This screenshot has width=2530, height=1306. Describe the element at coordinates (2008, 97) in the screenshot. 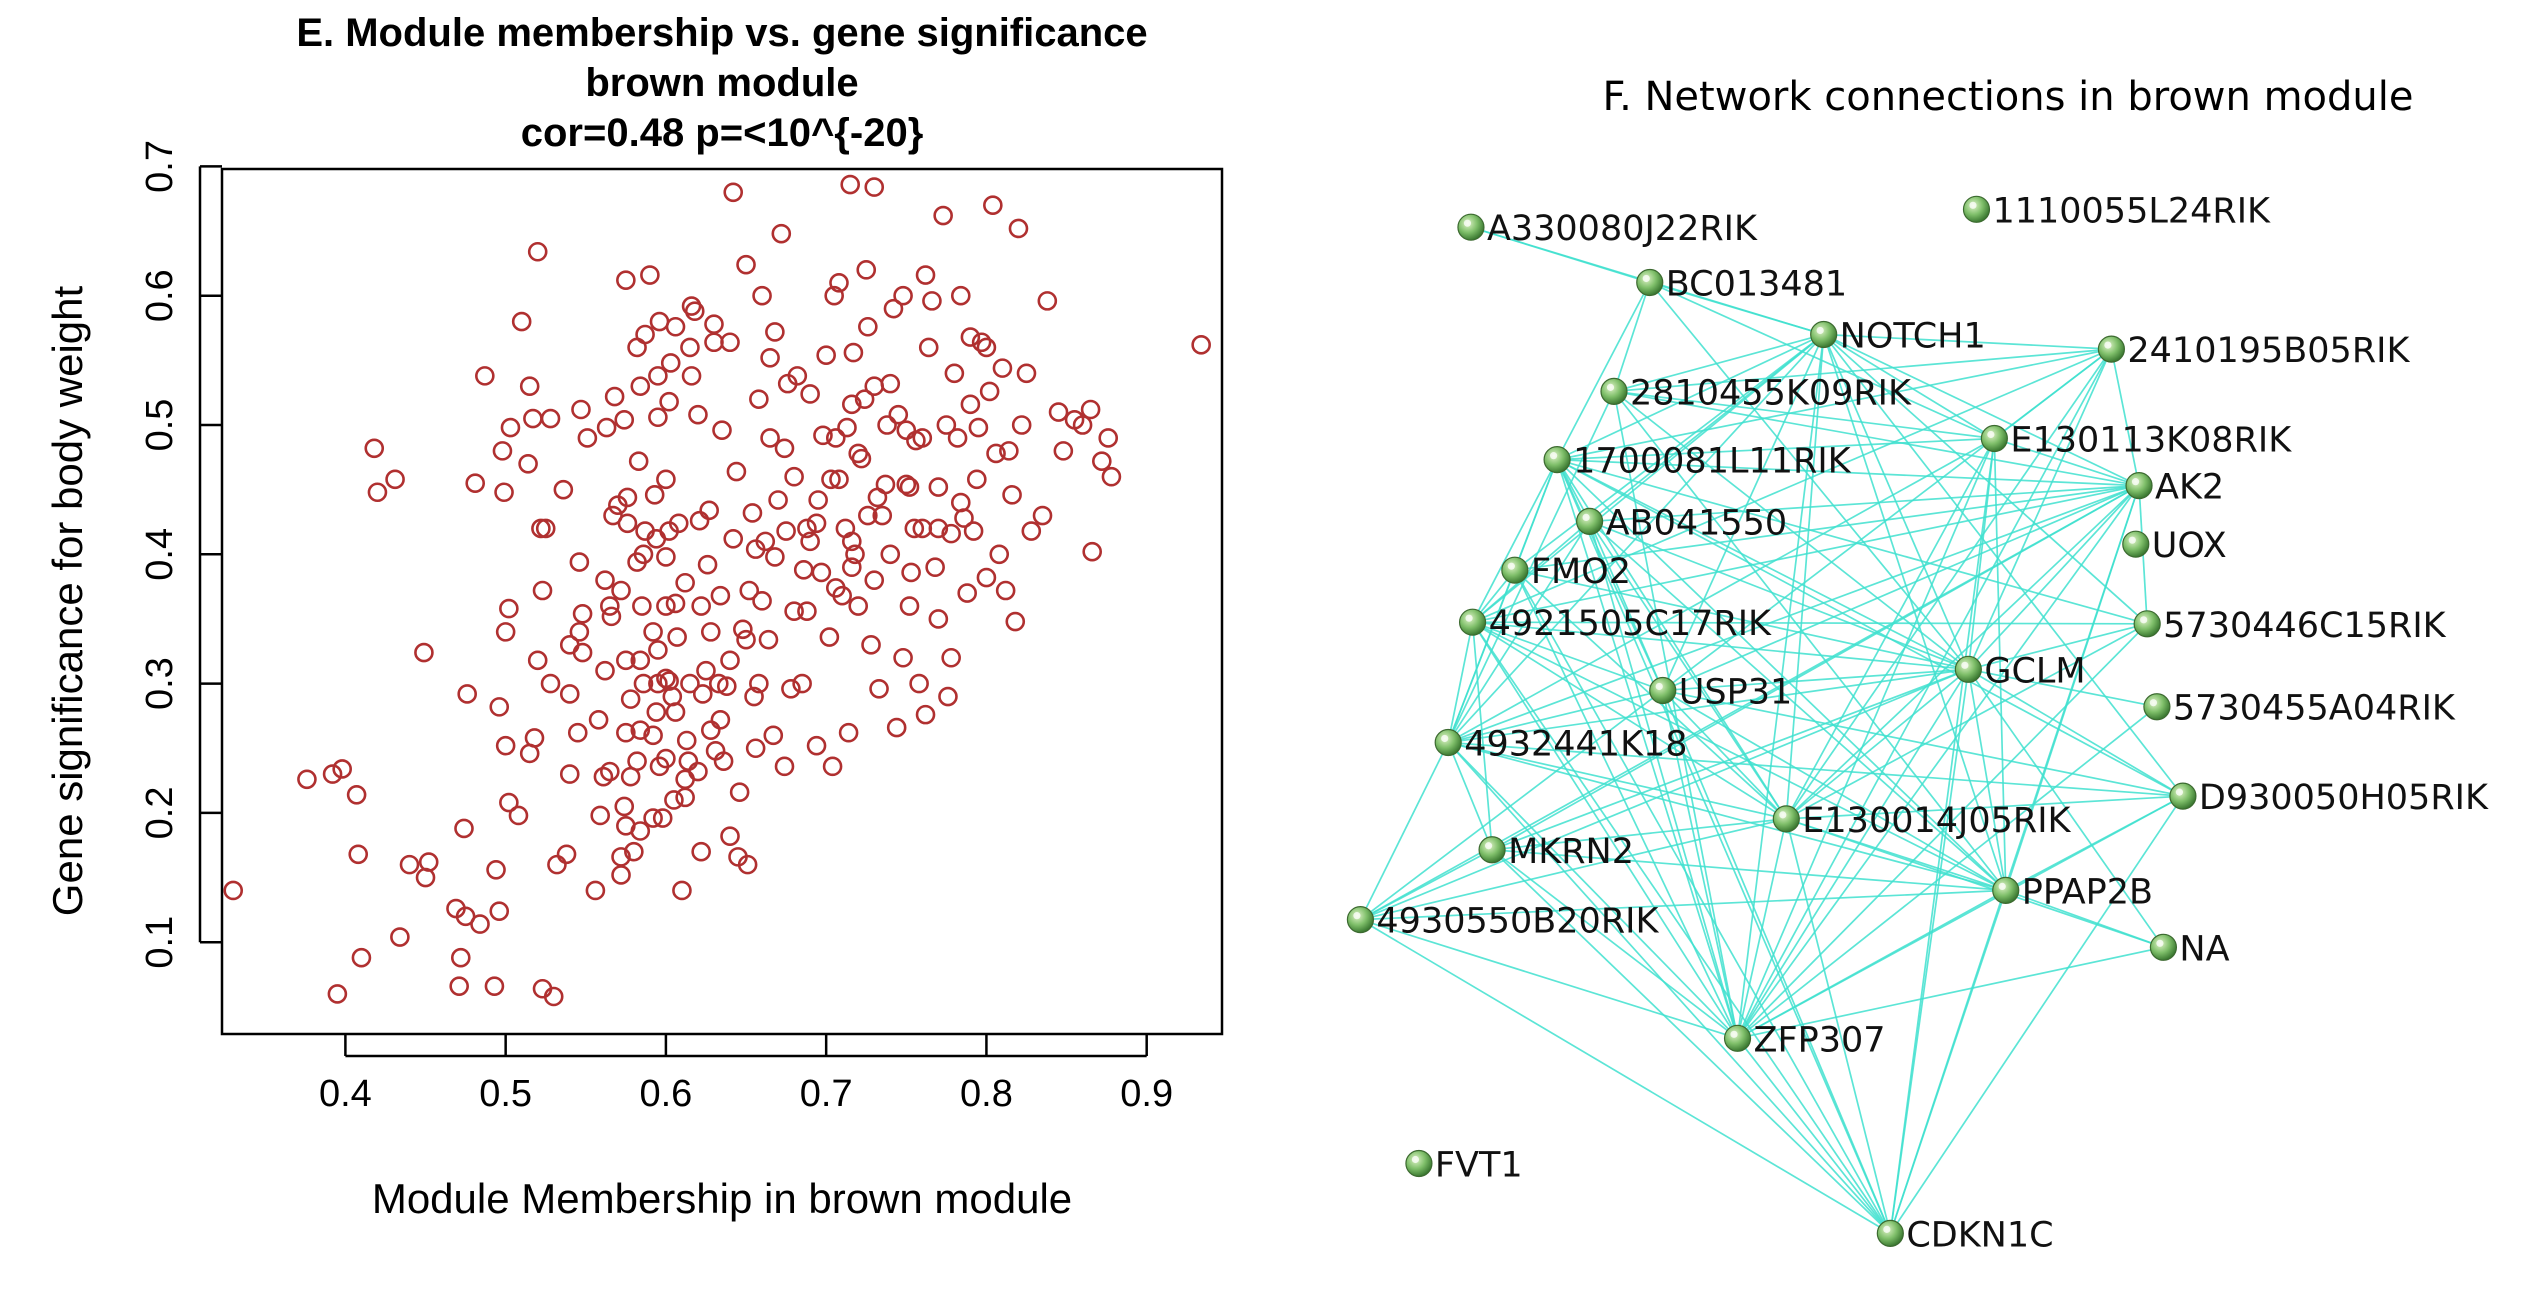

I see `network-title: F. Network connections in brown module` at that location.